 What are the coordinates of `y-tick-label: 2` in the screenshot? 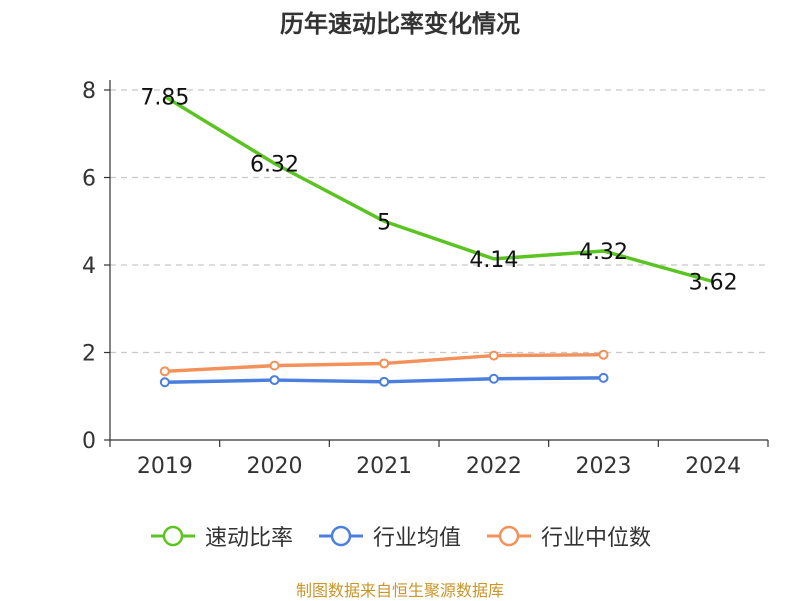 It's located at (89, 354).